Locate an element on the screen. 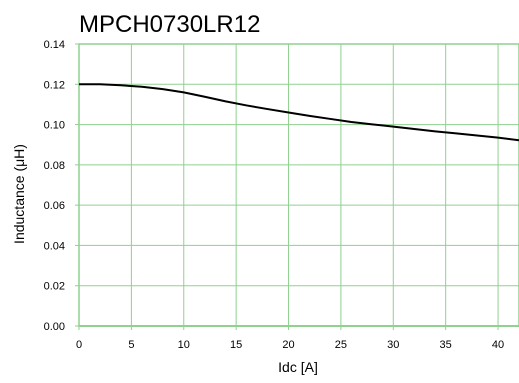 Image resolution: width=519 pixels, height=383 pixels. y-tick-label: 0.02 is located at coordinates (54, 287).